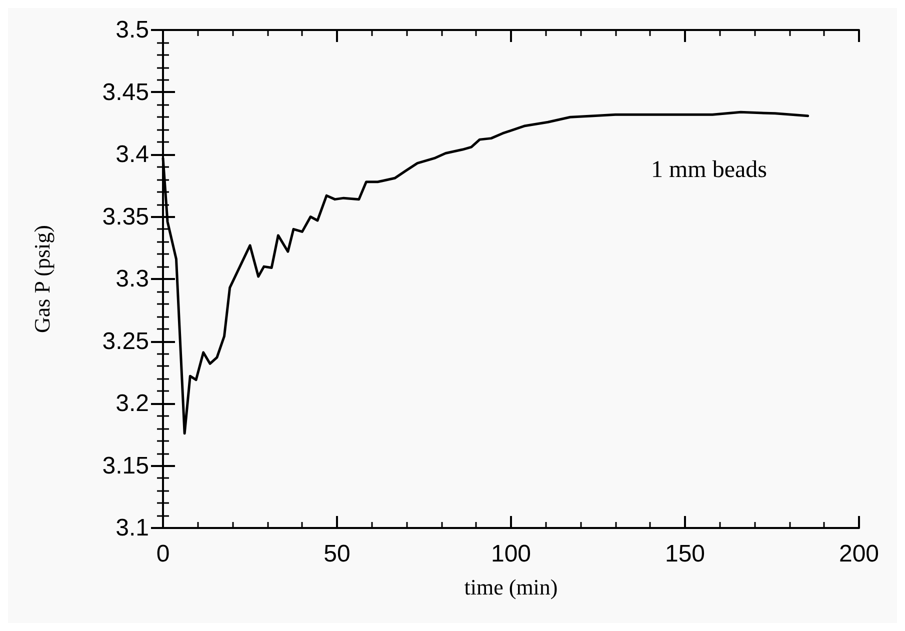 This screenshot has width=905, height=631. Describe the element at coordinates (132, 154) in the screenshot. I see `y-tick-label: 3.4` at that location.